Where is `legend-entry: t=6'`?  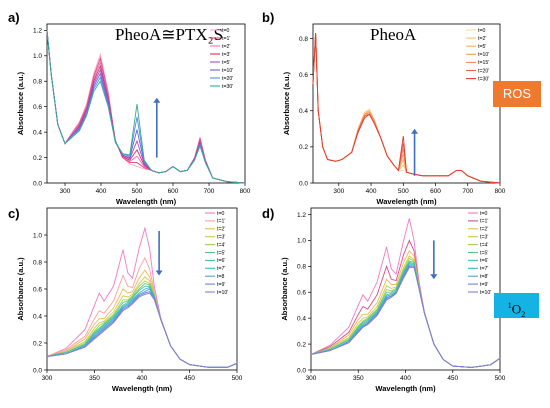 legend-entry: t=6' is located at coordinates (221, 261).